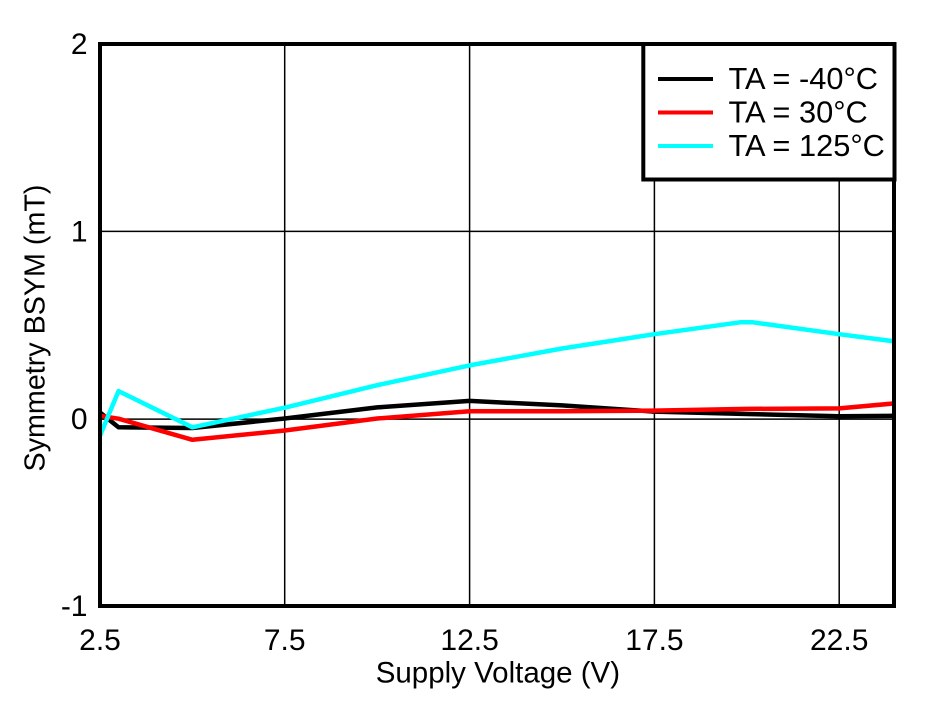 The width and height of the screenshot is (946, 701). Describe the element at coordinates (79, 232) in the screenshot. I see `svg-text: 1` at that location.